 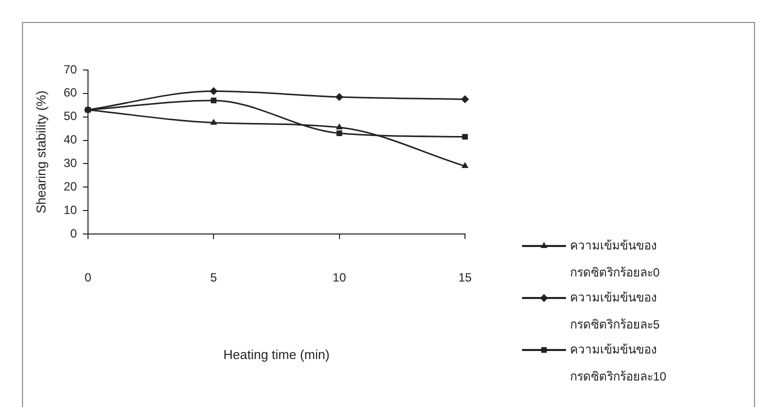 I want to click on y-tick-label: 10, so click(x=71, y=209).